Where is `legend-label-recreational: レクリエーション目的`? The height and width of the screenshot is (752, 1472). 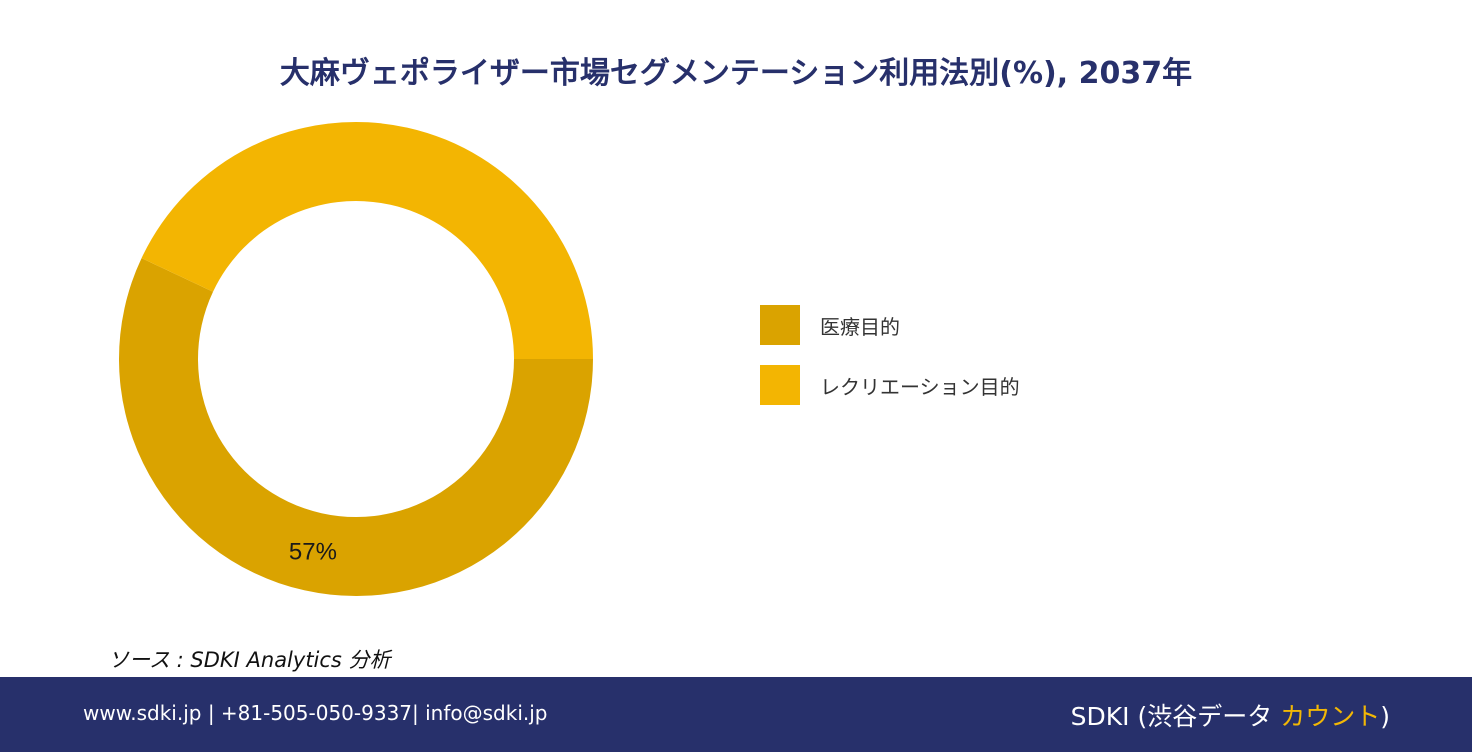 legend-label-recreational: レクリエーション目的 is located at coordinates (920, 386).